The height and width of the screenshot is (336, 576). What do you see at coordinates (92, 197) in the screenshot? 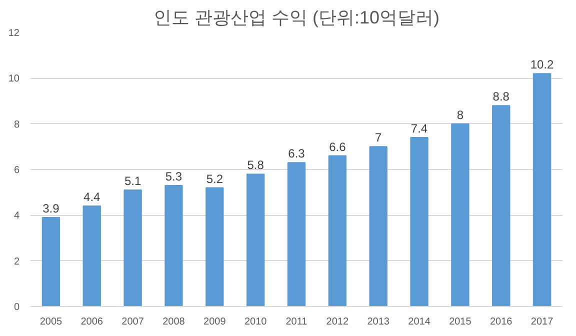
I see `data-label: 4.4` at bounding box center [92, 197].